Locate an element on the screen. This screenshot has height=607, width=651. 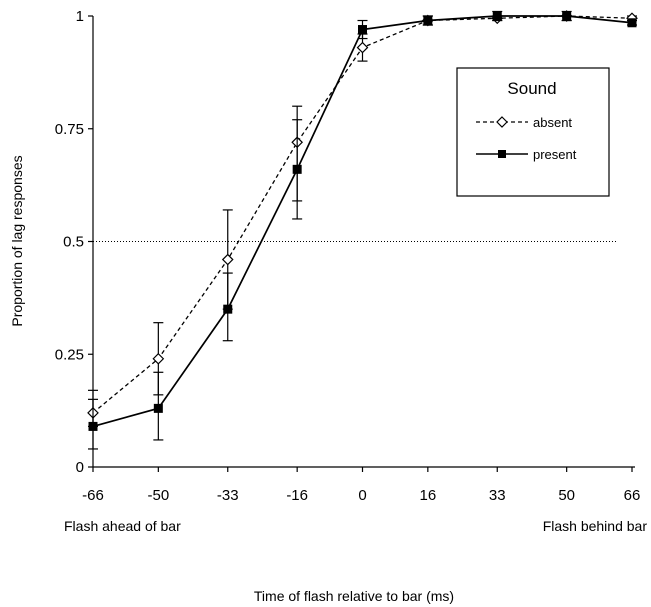
x-tick-label: 0 is located at coordinates (362, 495).